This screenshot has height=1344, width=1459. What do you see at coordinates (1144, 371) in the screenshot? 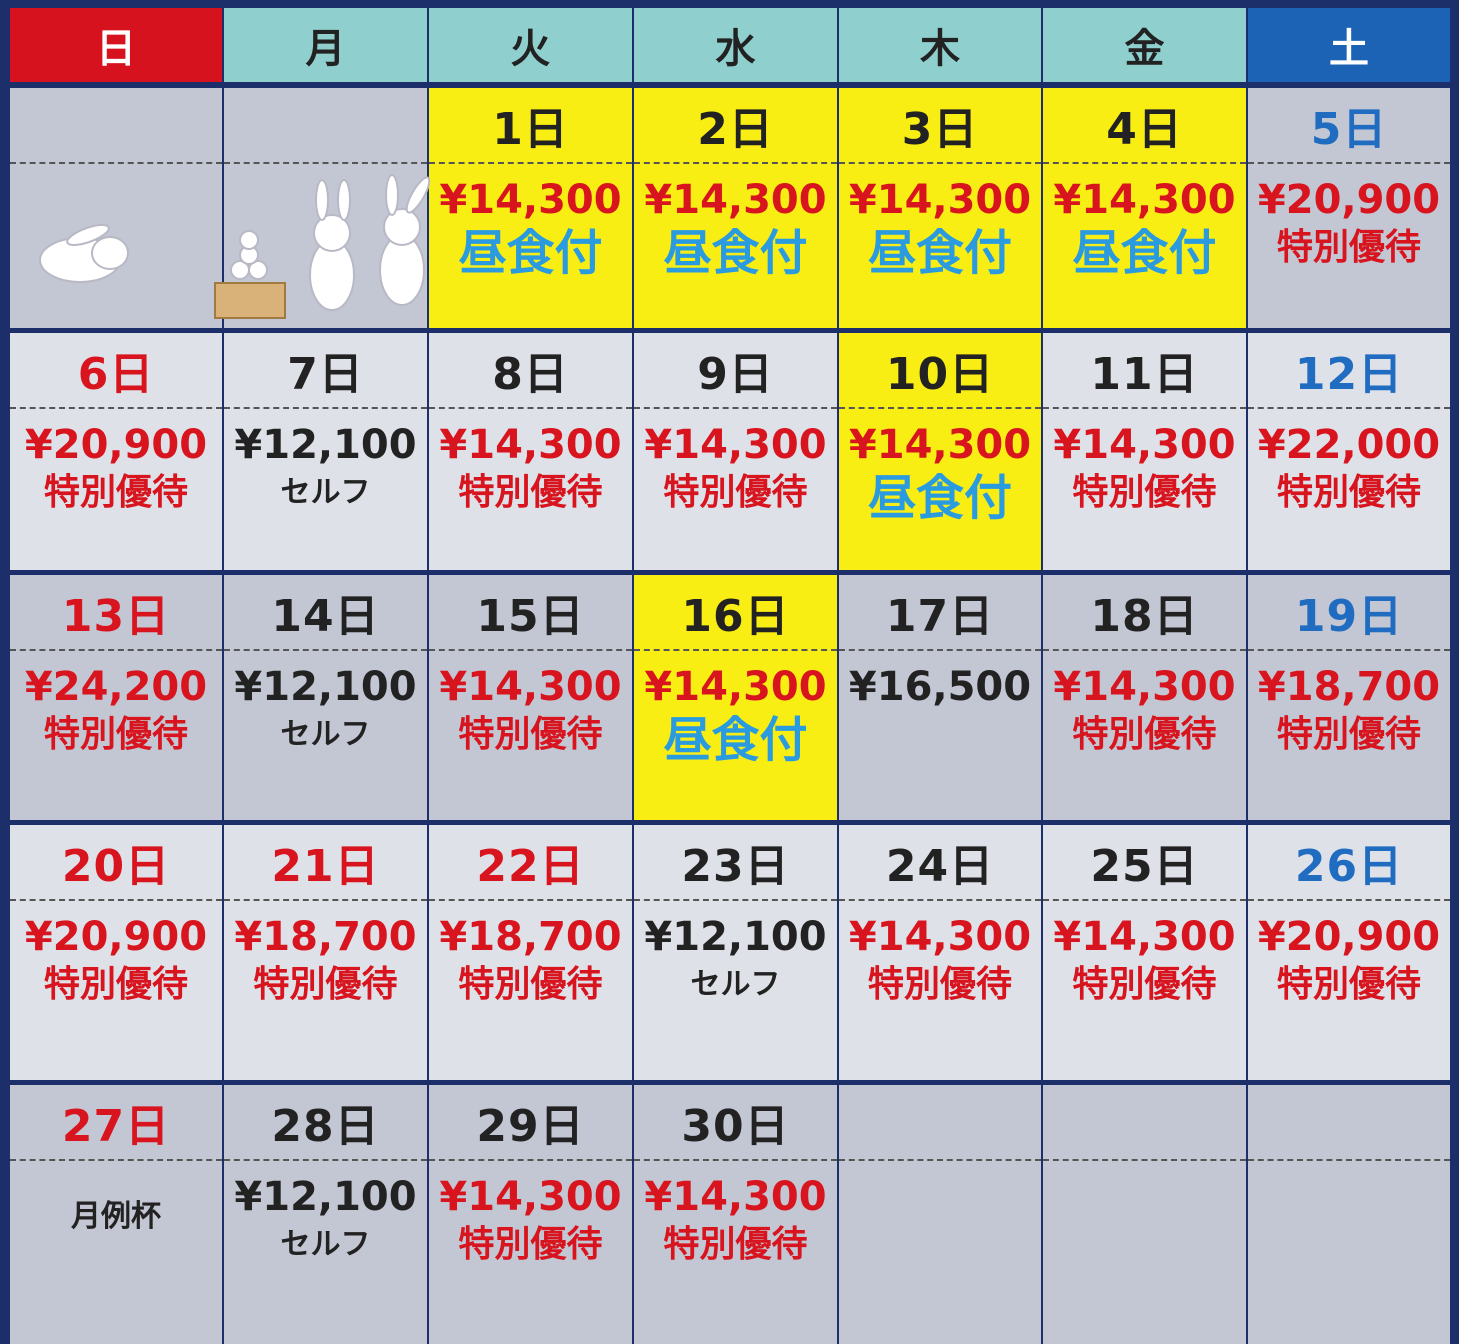
I see `date: 11日` at bounding box center [1144, 371].